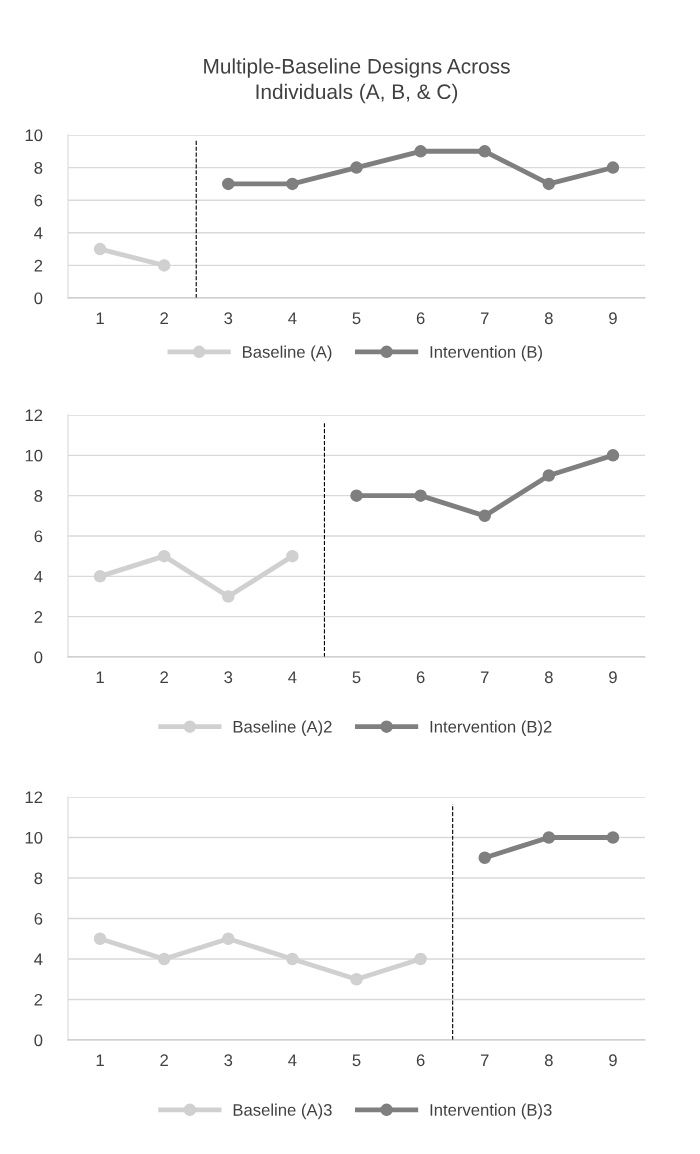 The image size is (700, 1154). Describe the element at coordinates (357, 81) in the screenshot. I see `chart-title: Multiple-Baseline Designs Across Individuals (A, B, & C)` at that location.